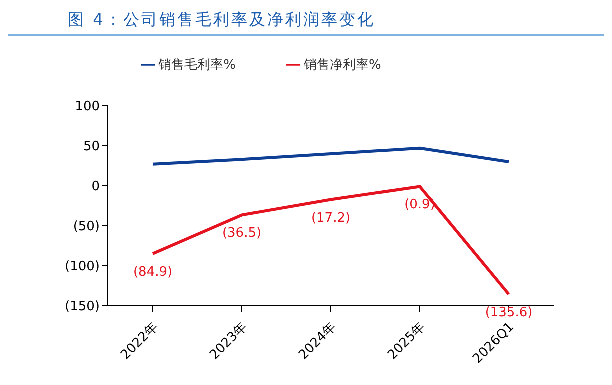 This screenshot has width=612, height=385. What do you see at coordinates (242, 234) in the screenshot?
I see `data-label: (36.5)` at bounding box center [242, 234].